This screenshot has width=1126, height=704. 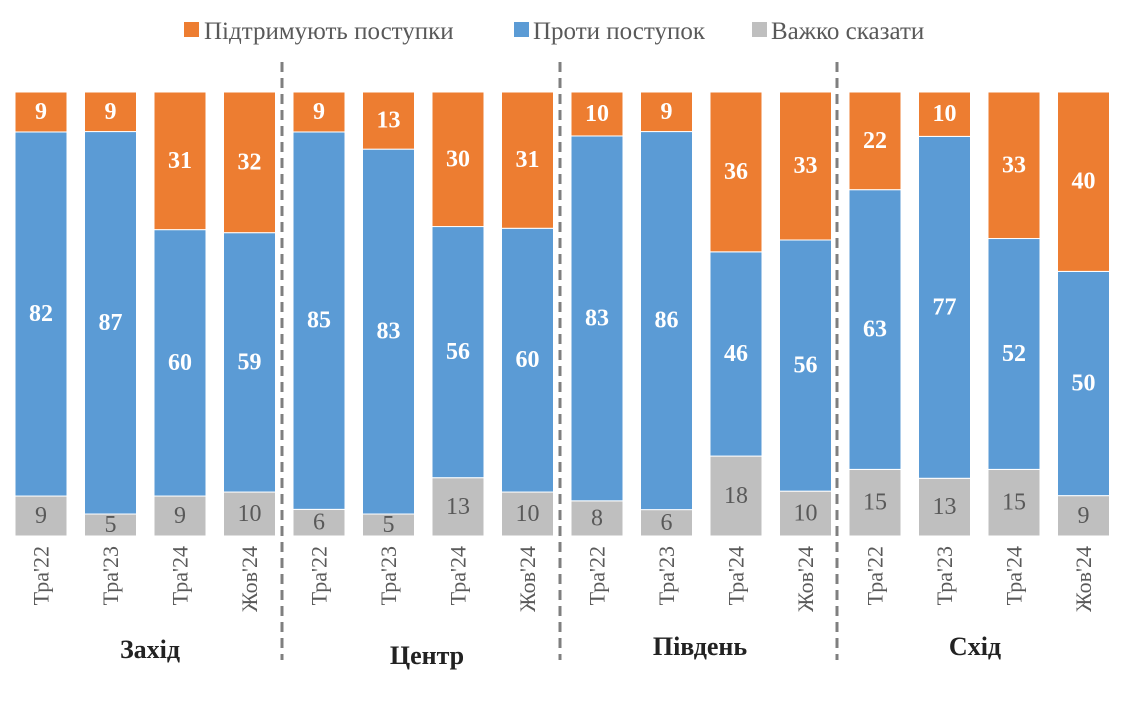 I want to click on data-label: 59, so click(x=250, y=362).